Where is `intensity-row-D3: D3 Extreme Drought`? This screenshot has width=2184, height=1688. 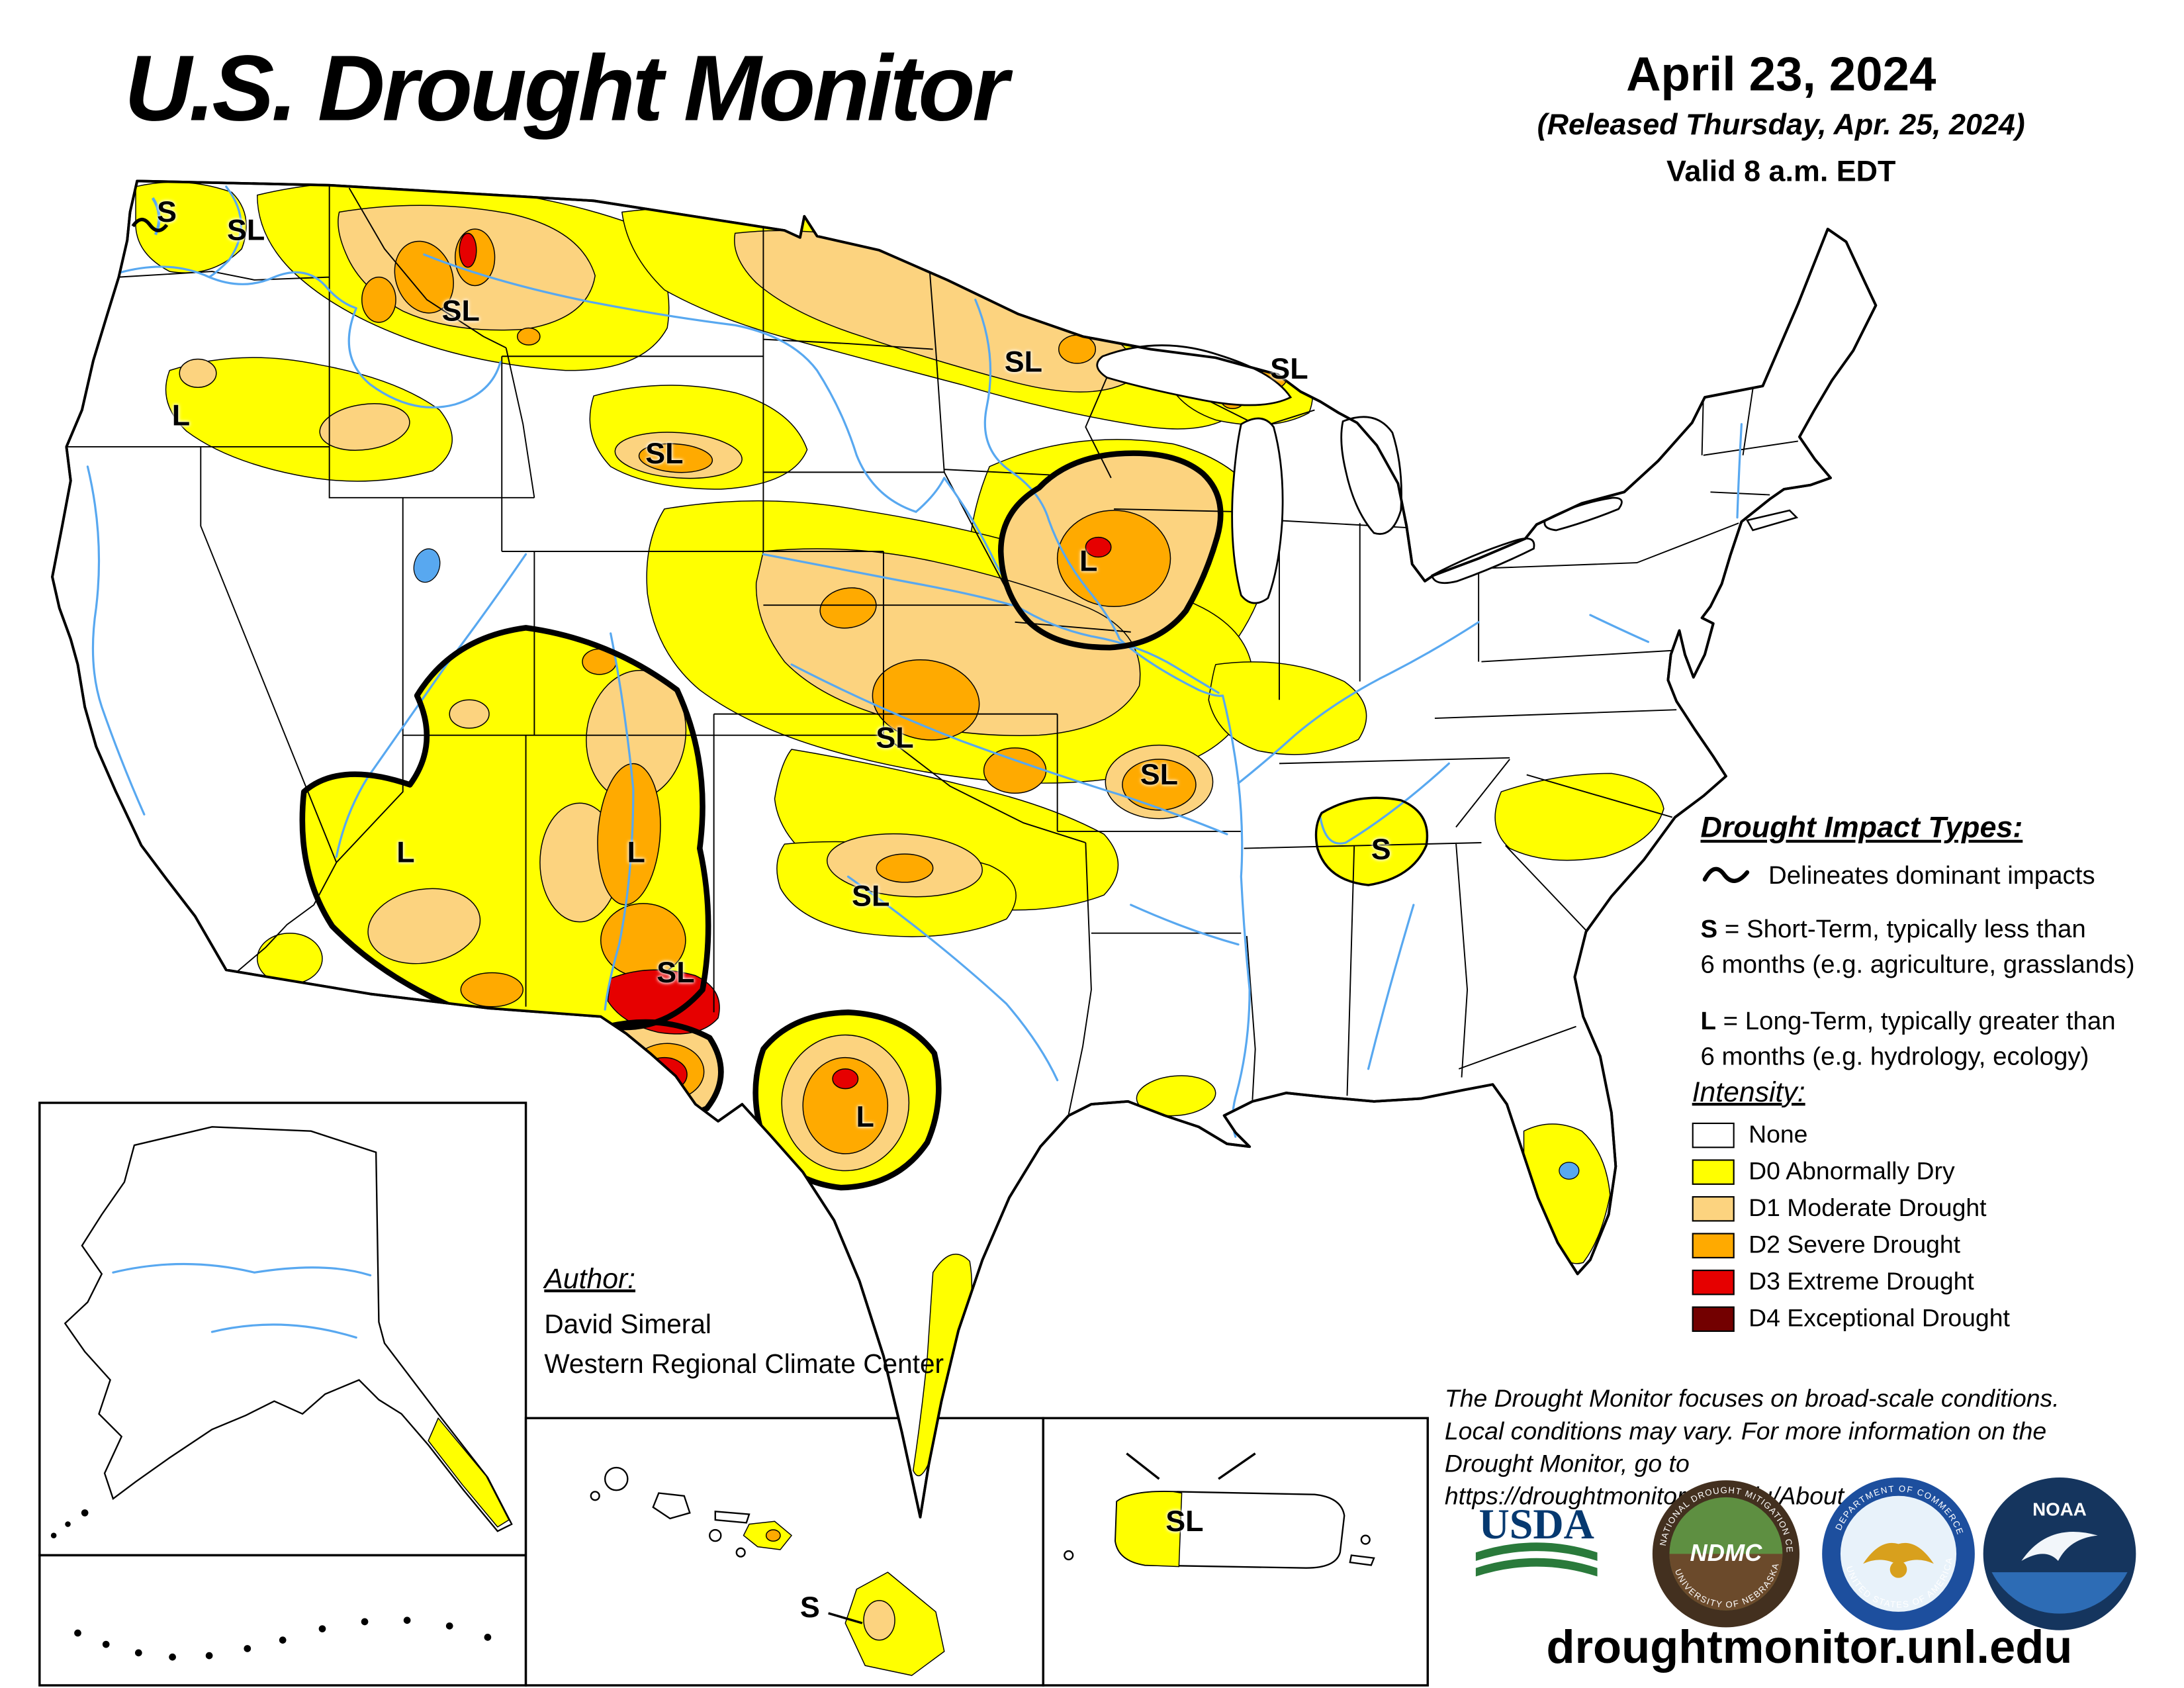
intensity-row-D3: D3 Extreme Drought is located at coordinates (1932, 1280).